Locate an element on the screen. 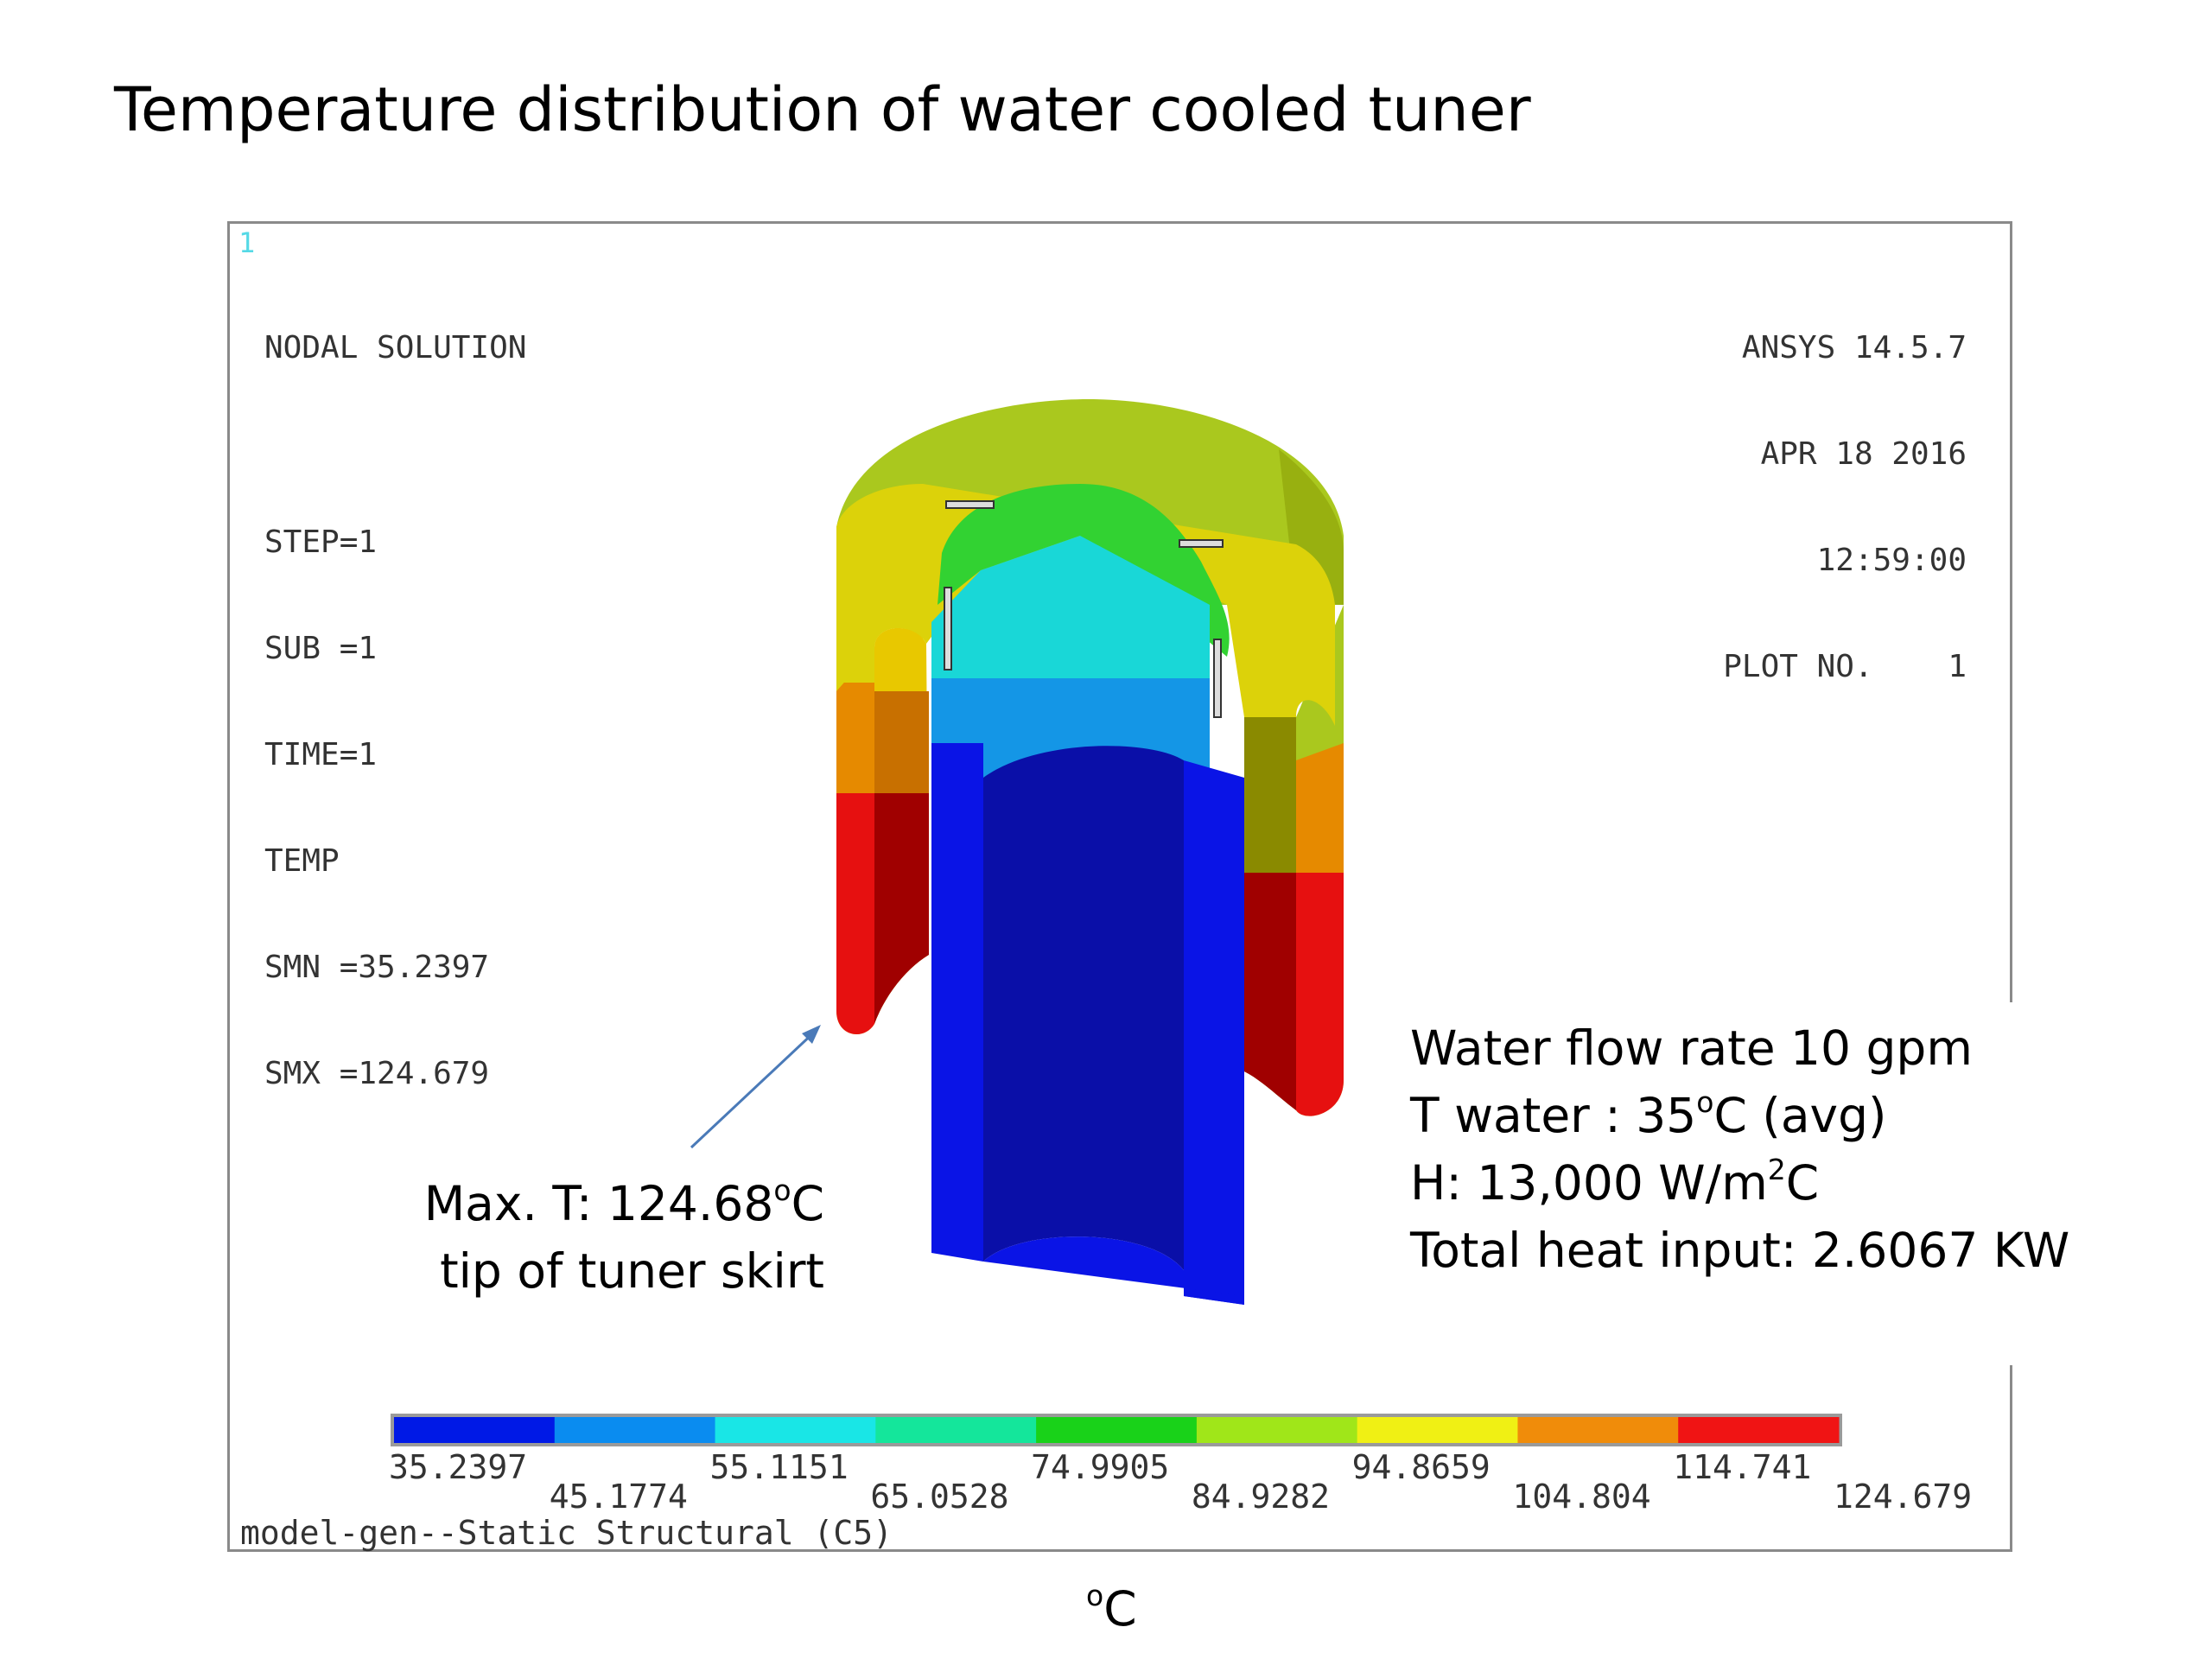  skirt-right-outer-red is located at coordinates (1320, 994).